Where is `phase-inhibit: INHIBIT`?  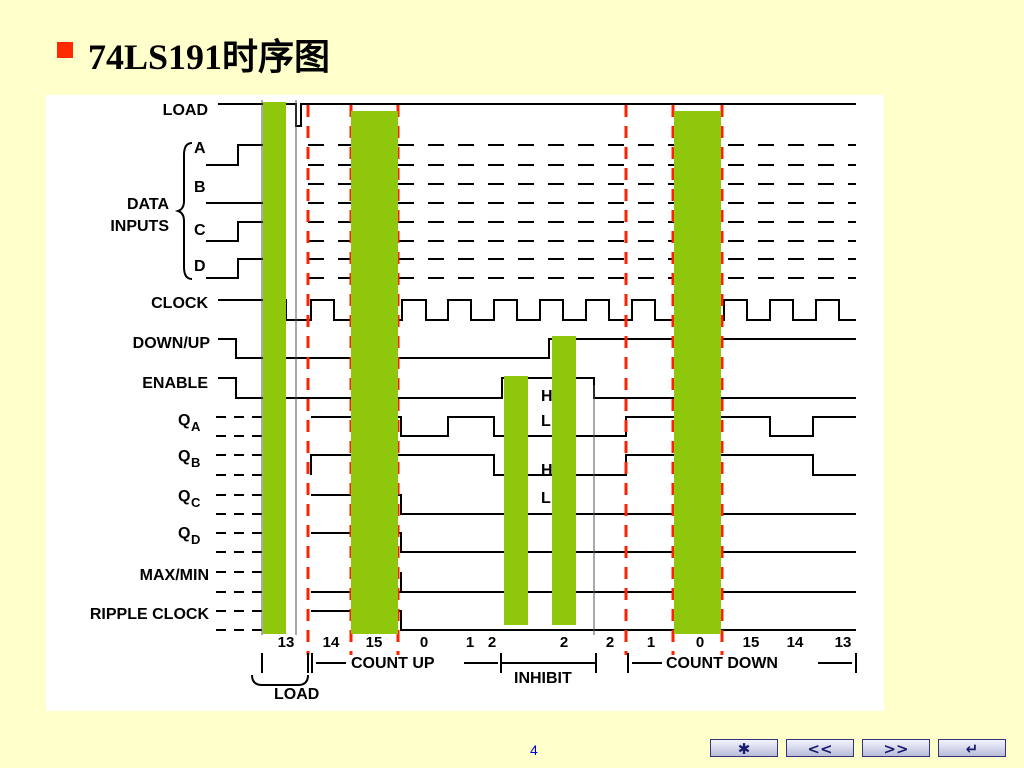
phase-inhibit: INHIBIT is located at coordinates (543, 678).